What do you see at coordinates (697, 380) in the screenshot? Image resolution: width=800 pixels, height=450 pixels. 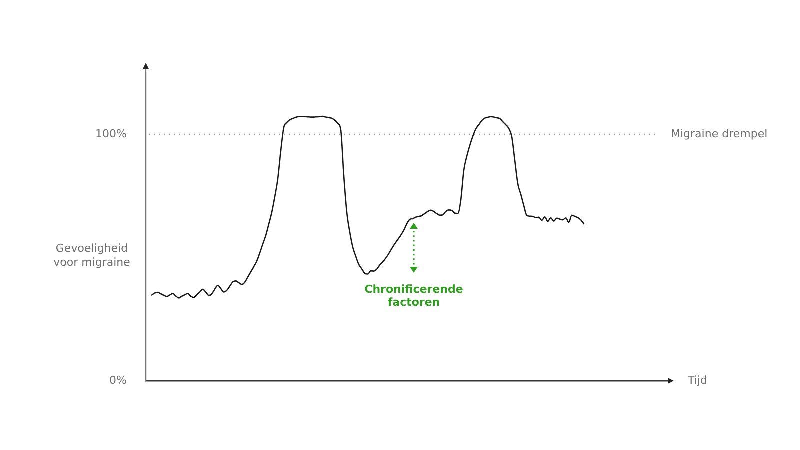 I see `x-axis-title: Tijd` at bounding box center [697, 380].